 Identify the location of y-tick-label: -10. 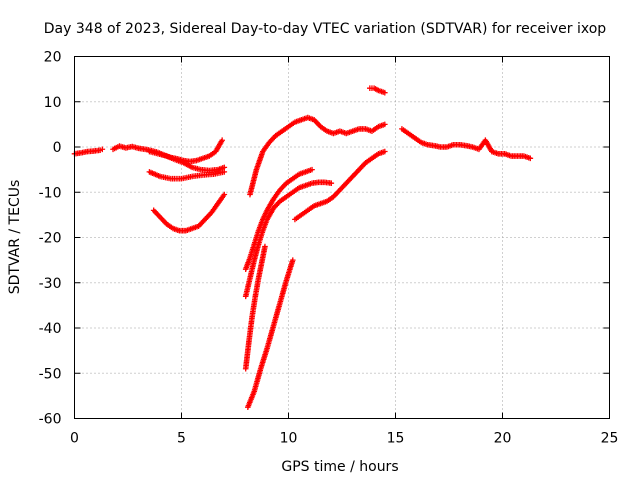
(50, 193).